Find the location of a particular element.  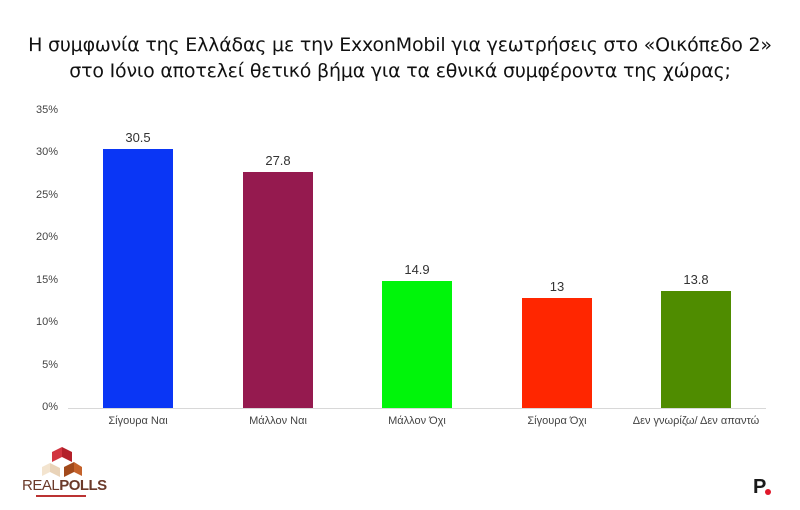

x-axis-line is located at coordinates (417, 408).